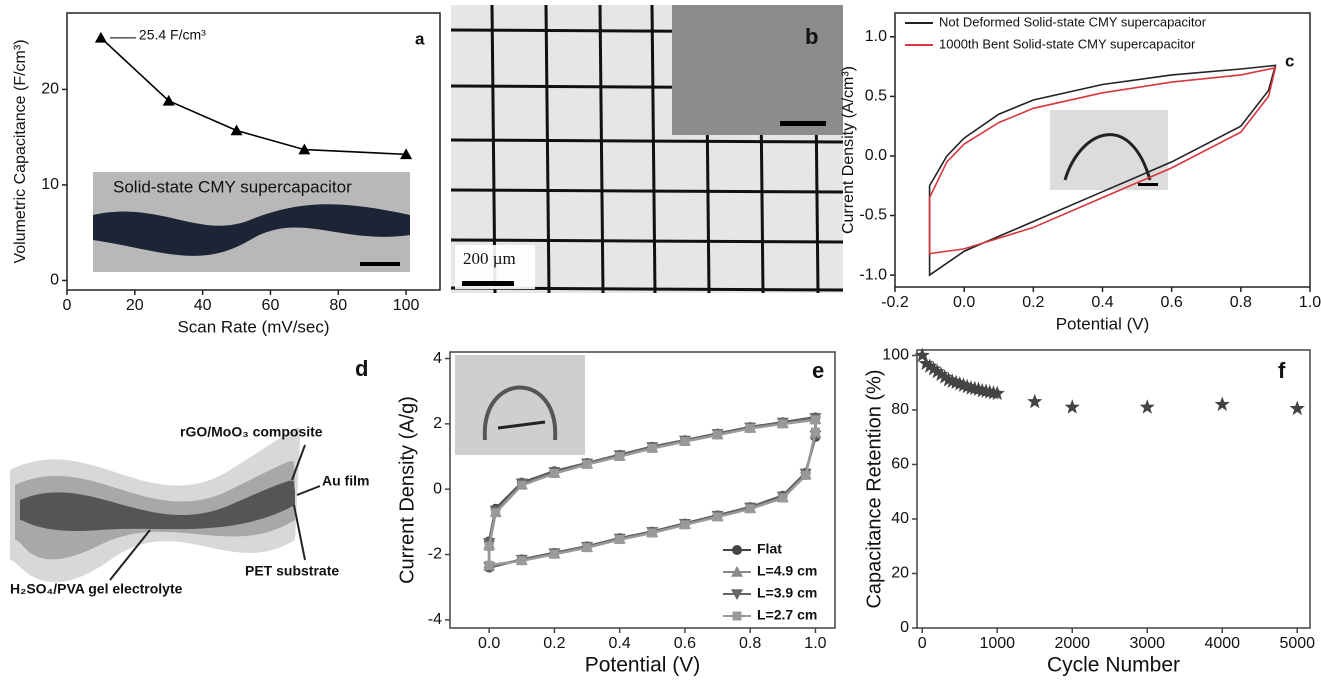  Describe the element at coordinates (520, 413) in the screenshot. I see `bent-film` at that location.